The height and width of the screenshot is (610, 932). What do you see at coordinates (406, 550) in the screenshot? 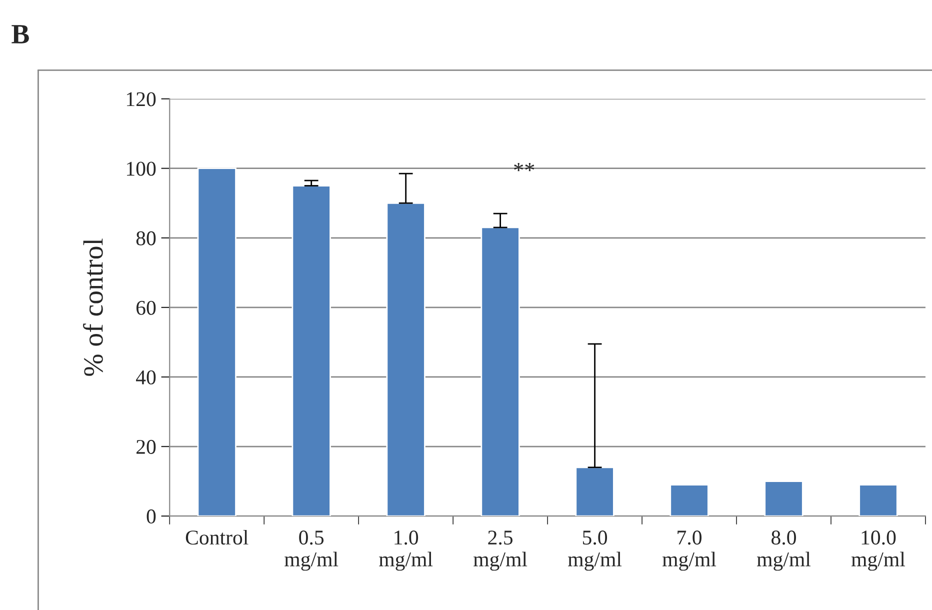
I see `x-tick-label: 1.0 mg/ml` at bounding box center [406, 550].